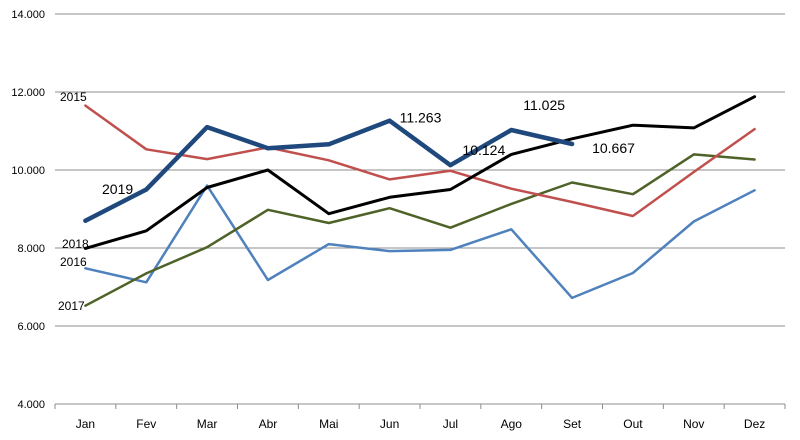  Describe the element at coordinates (420, 417) in the screenshot. I see `x-axis: Jan Fev Mar Abr Mai Jun Jul Ago Set Out Nov Dez` at that location.